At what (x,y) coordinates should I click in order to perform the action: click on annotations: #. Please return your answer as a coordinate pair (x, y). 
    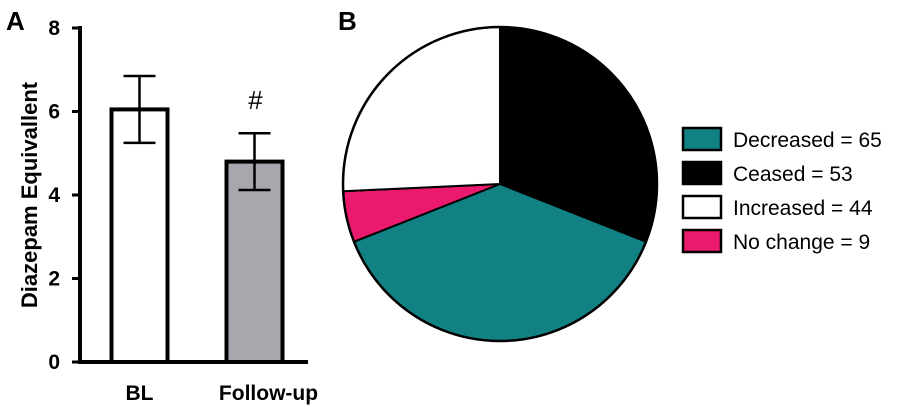
    Looking at the image, I should click on (255, 100).